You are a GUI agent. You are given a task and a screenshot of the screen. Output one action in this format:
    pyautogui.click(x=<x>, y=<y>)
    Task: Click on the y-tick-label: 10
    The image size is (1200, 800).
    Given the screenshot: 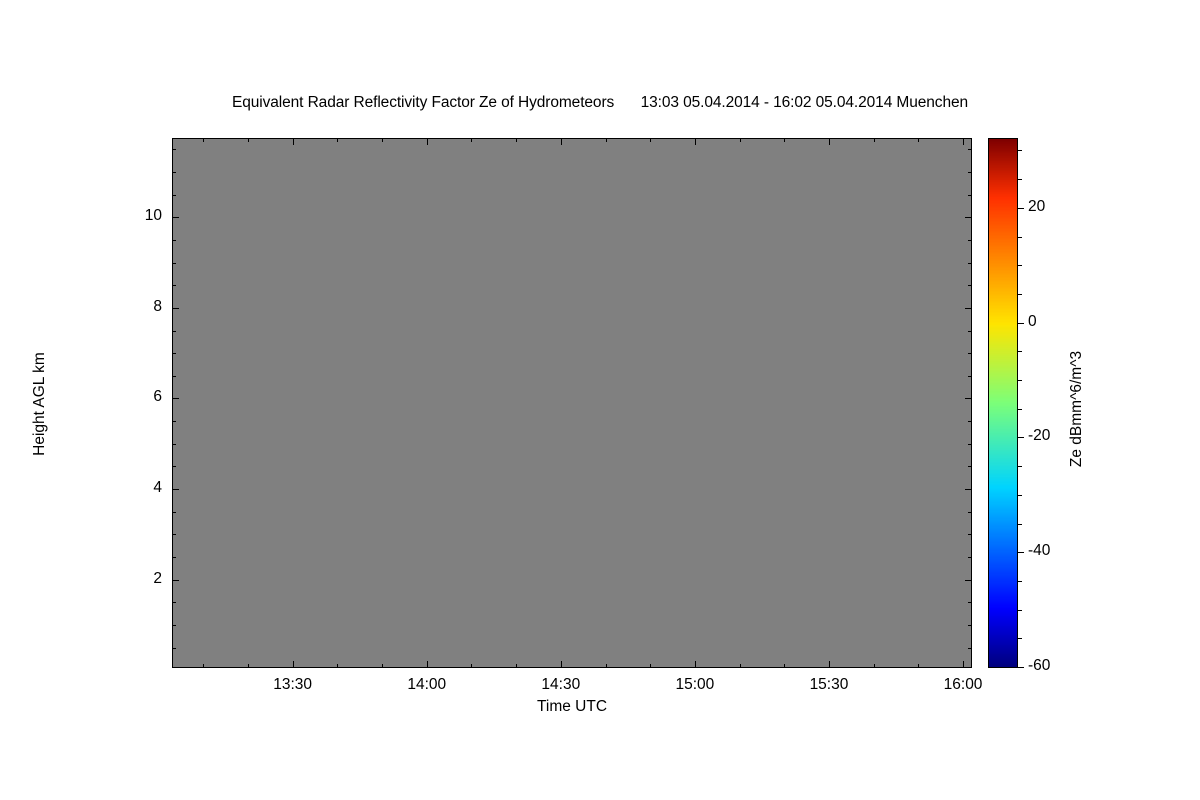 What is the action you would take?
    pyautogui.click(x=153, y=216)
    